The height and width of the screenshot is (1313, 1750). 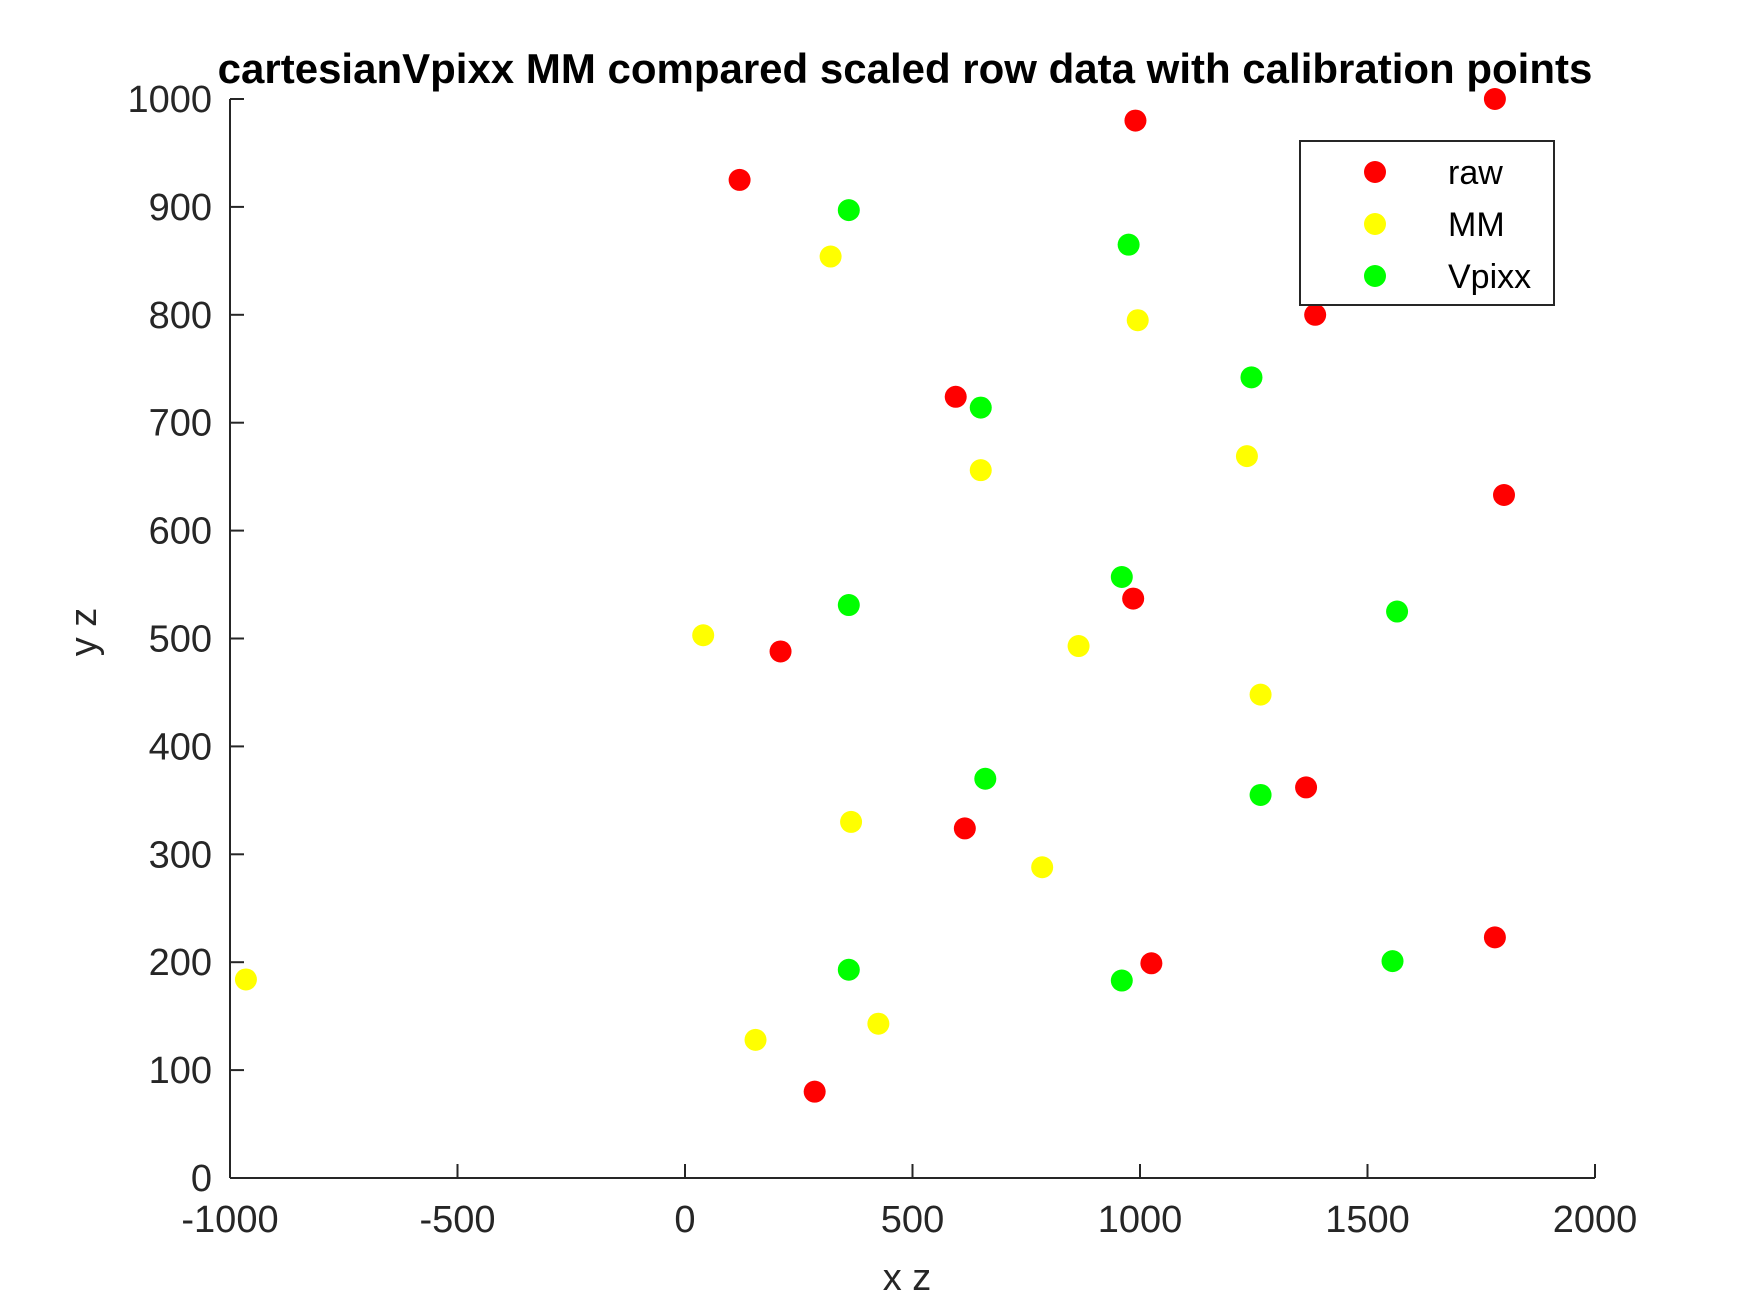 What do you see at coordinates (180, 532) in the screenshot?
I see `y-tick-label: 600` at bounding box center [180, 532].